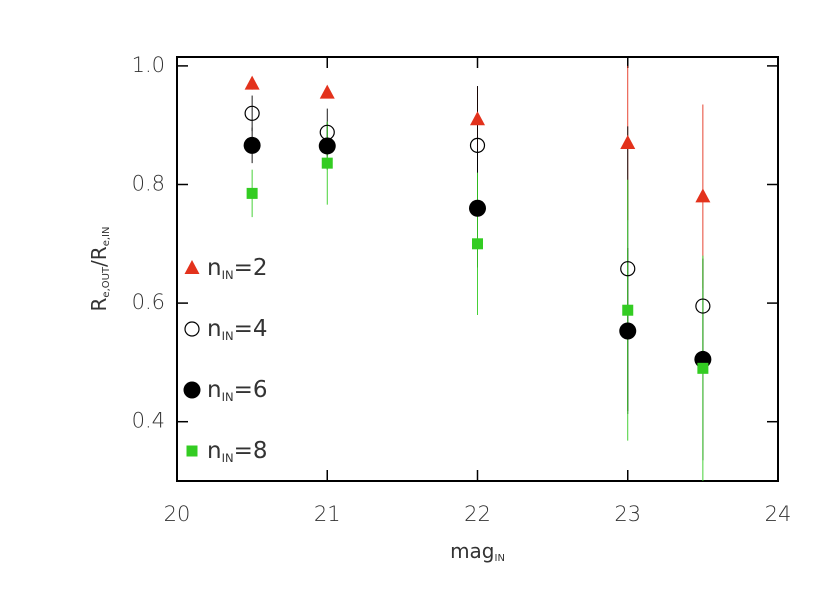 This screenshot has height=593, width=830. I want to click on legend-label: nIN=4, so click(237, 329).